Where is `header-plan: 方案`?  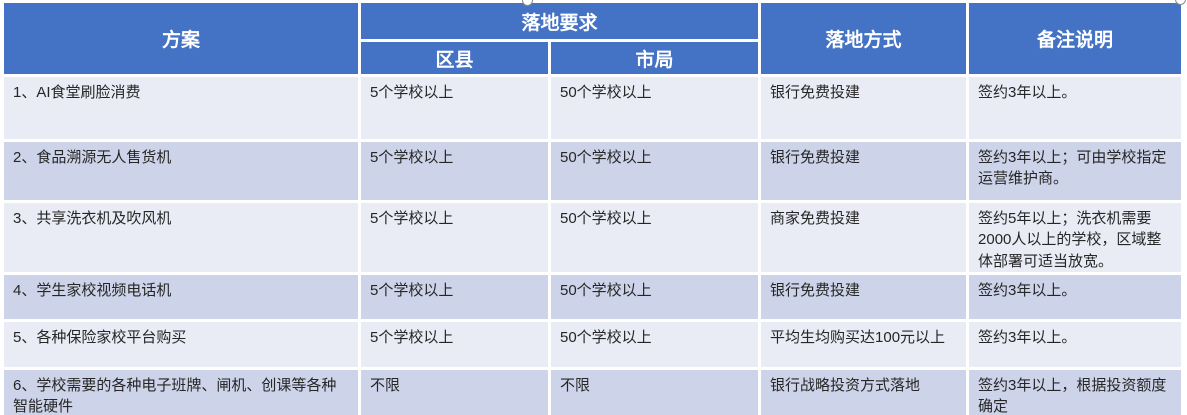
header-plan: 方案 is located at coordinates (181, 38).